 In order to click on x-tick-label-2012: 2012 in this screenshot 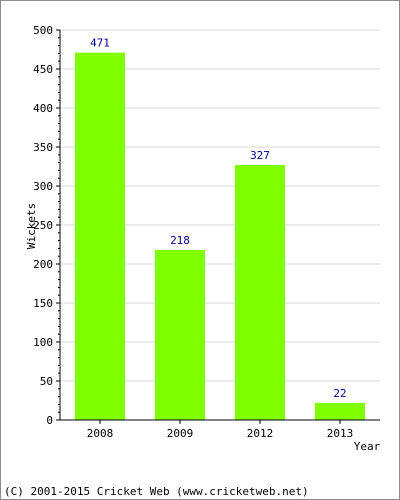, I will do `click(260, 433)`.